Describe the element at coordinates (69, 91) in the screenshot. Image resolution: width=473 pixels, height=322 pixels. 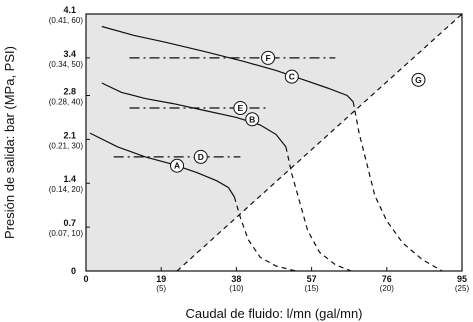
I see `y-tick-label: 2.8` at that location.